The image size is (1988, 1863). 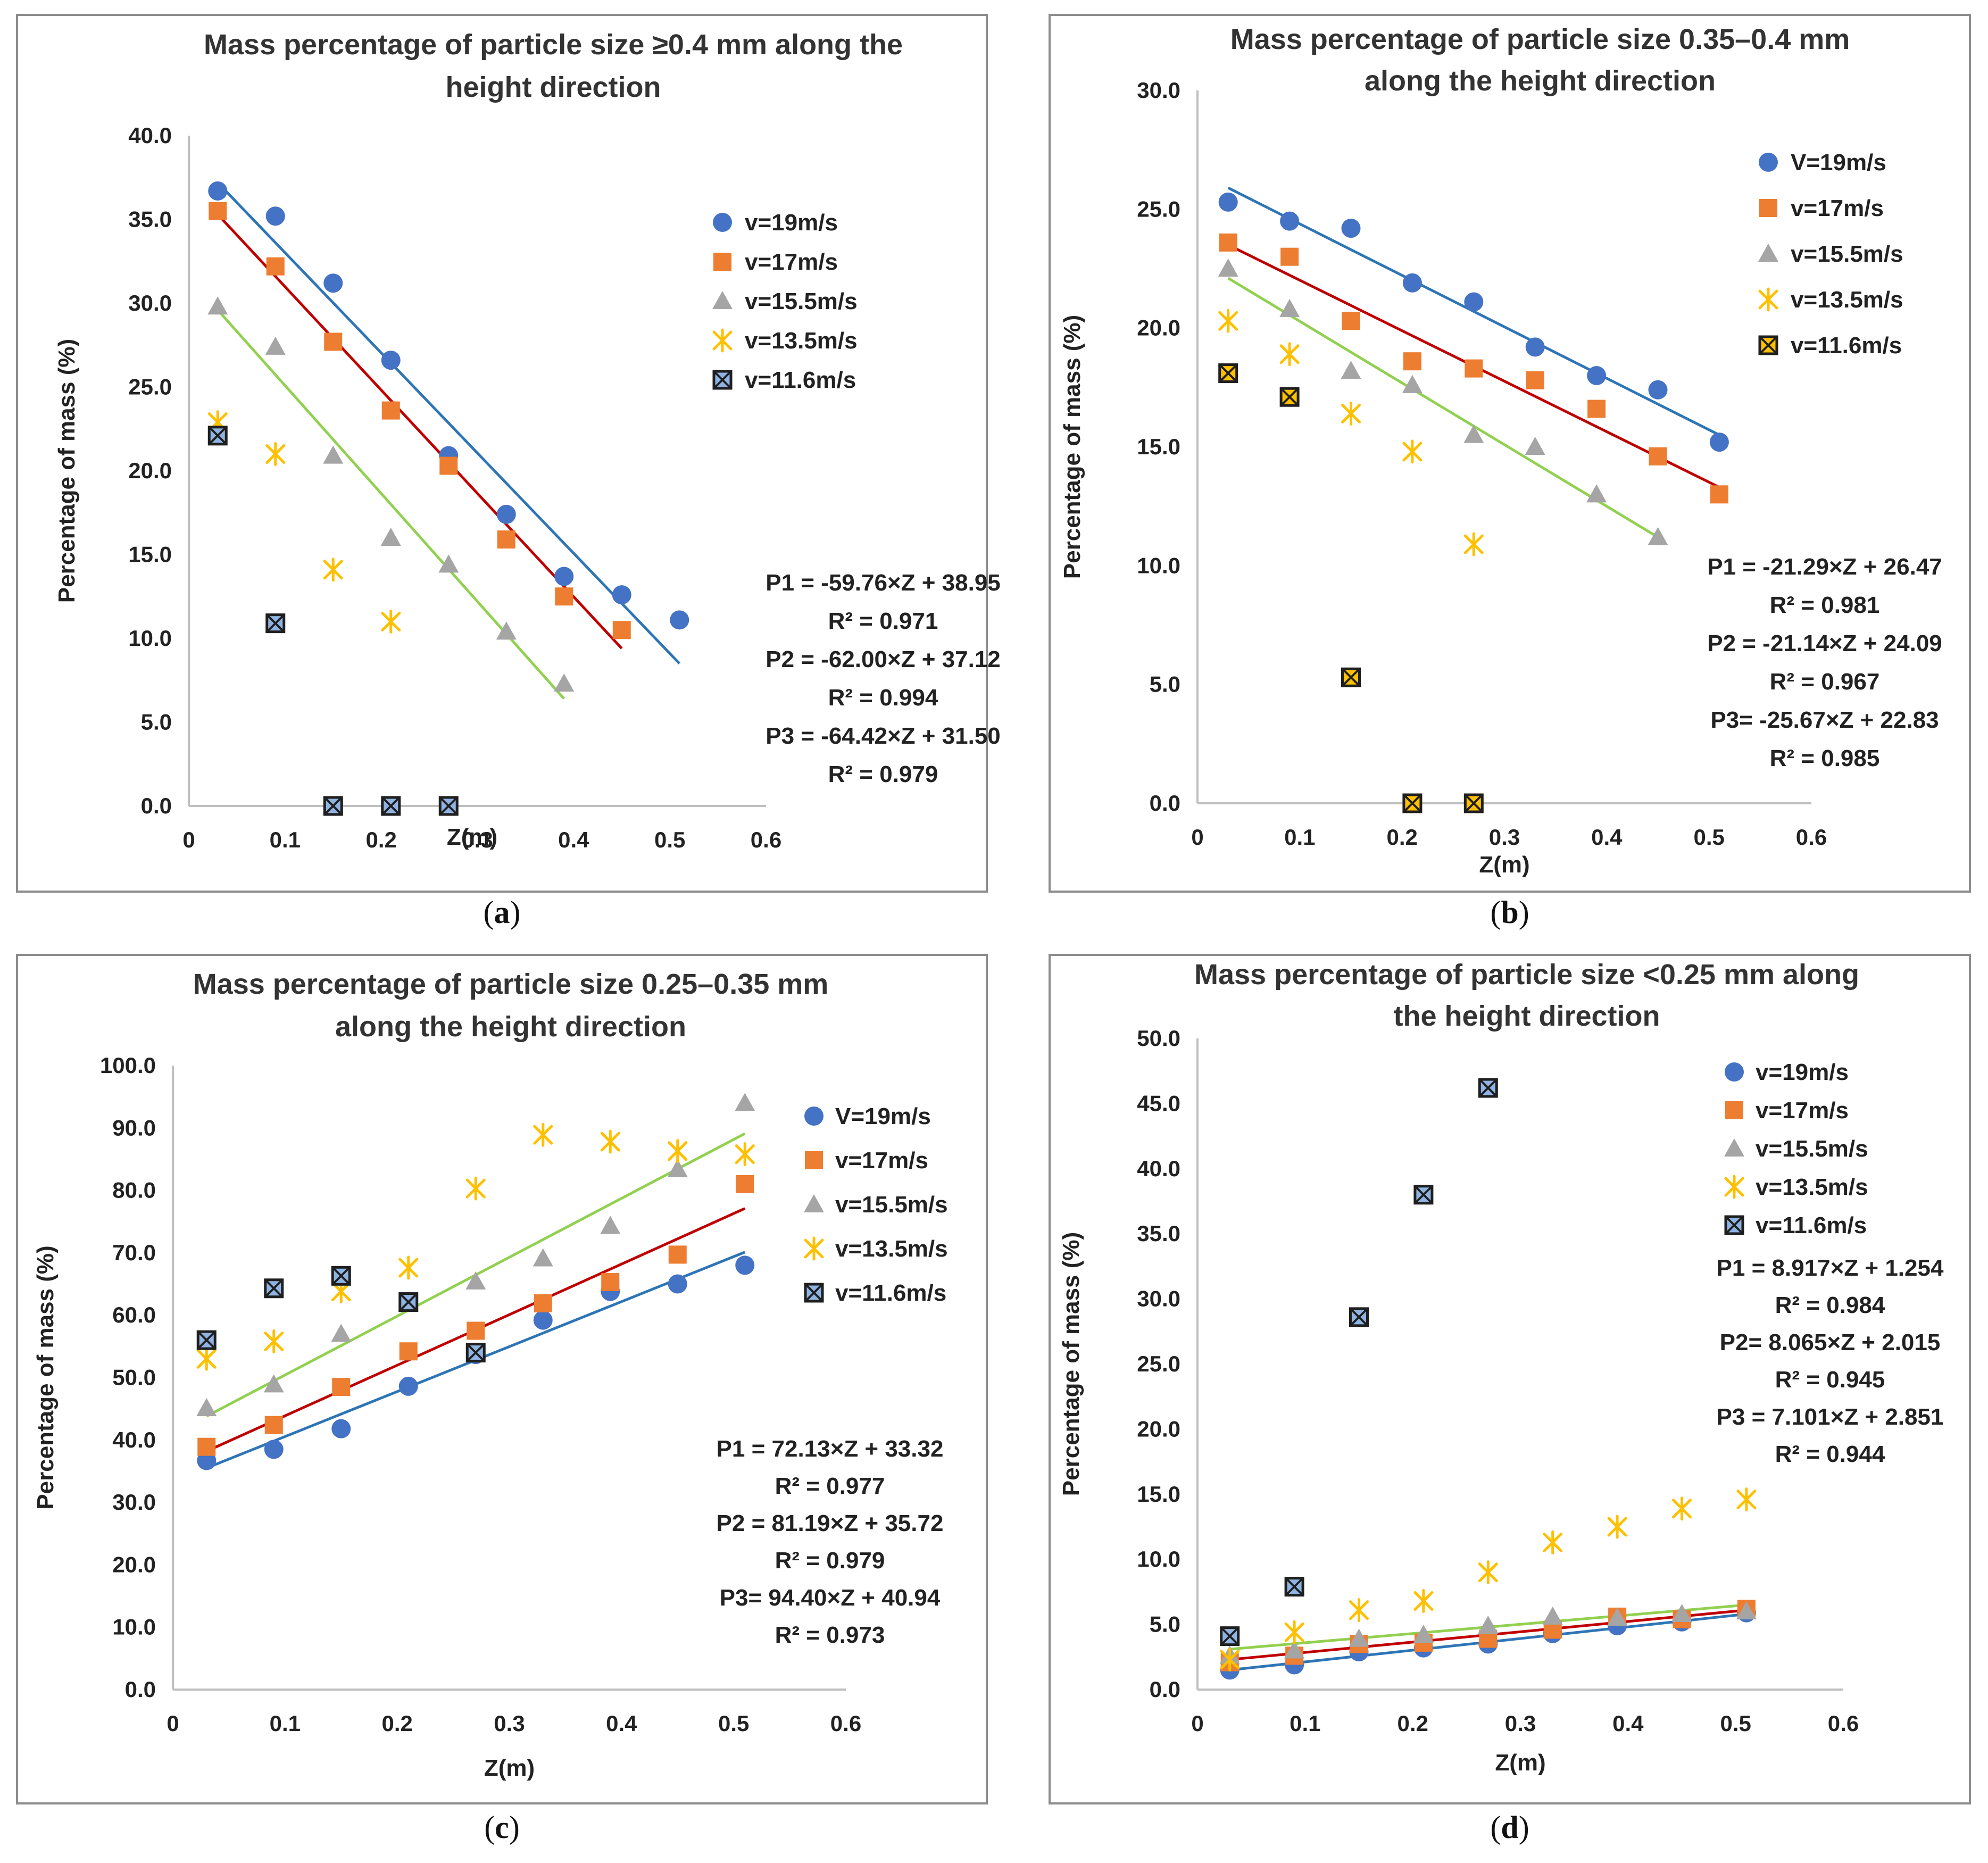 I want to click on fit-equation: R² = 0.971, so click(x=883, y=621).